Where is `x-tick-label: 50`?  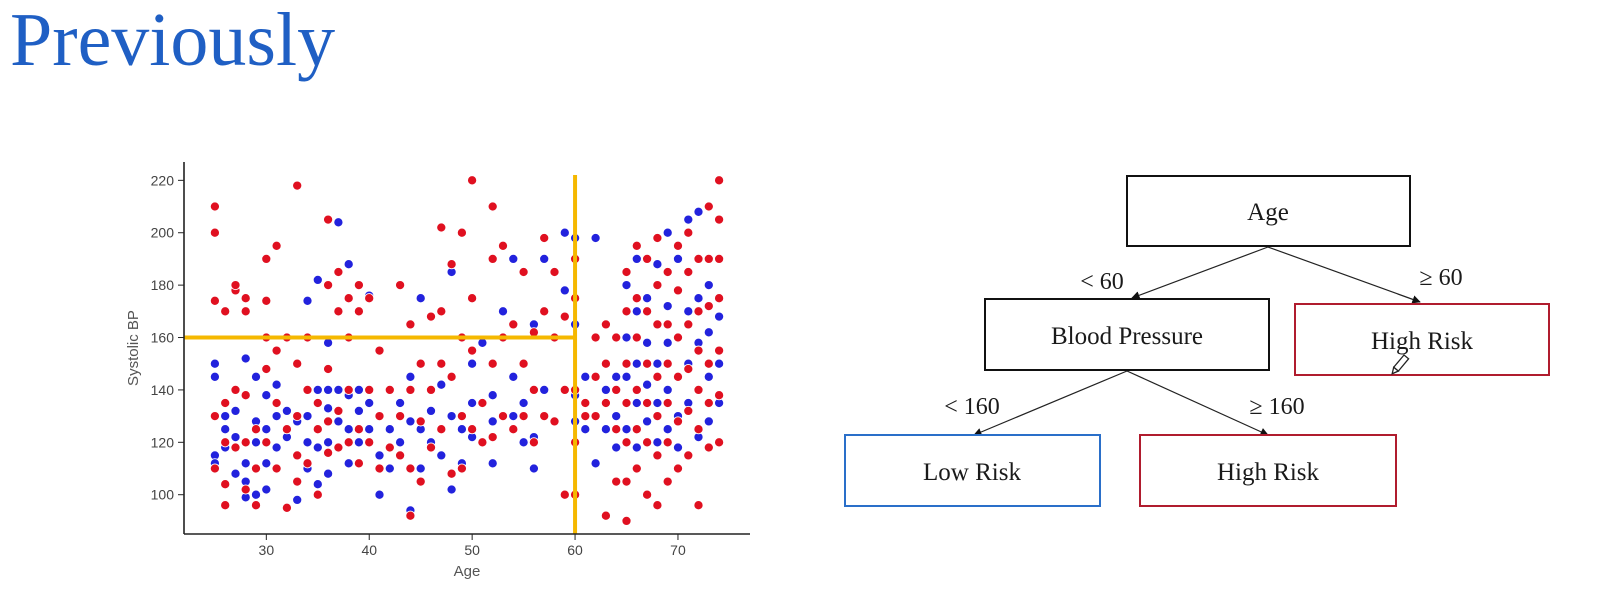 x-tick-label: 50 is located at coordinates (472, 550).